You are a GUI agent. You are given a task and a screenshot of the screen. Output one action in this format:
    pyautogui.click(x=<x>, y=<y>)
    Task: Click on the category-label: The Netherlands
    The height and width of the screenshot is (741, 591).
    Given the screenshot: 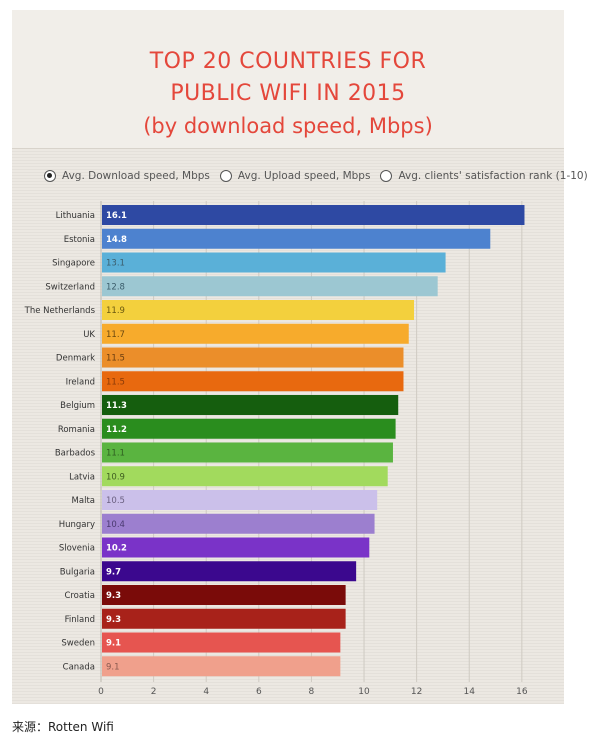 What is the action you would take?
    pyautogui.click(x=60, y=311)
    